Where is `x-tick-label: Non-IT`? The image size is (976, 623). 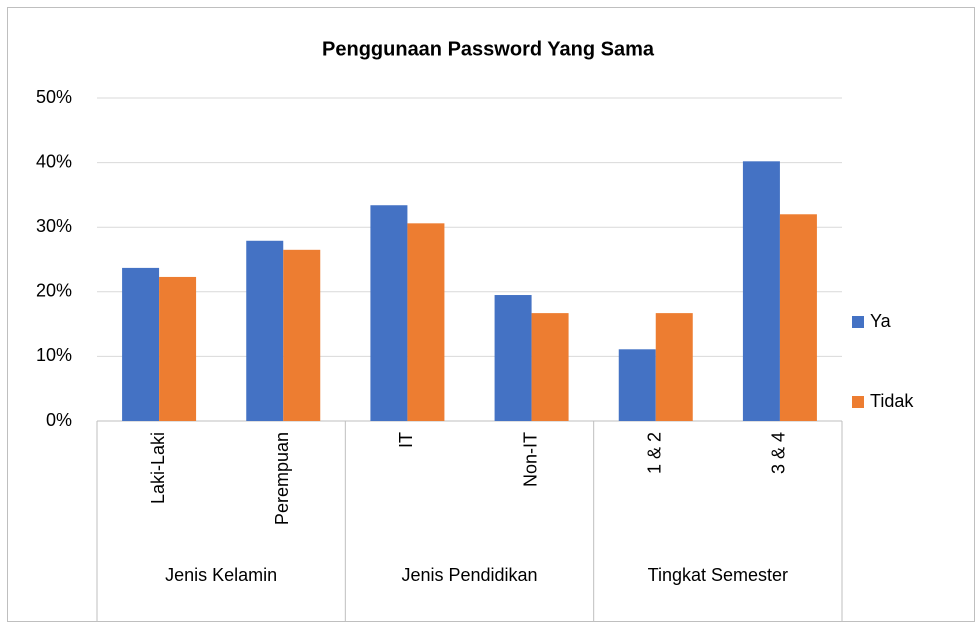
x-tick-label: Non-IT is located at coordinates (530, 459).